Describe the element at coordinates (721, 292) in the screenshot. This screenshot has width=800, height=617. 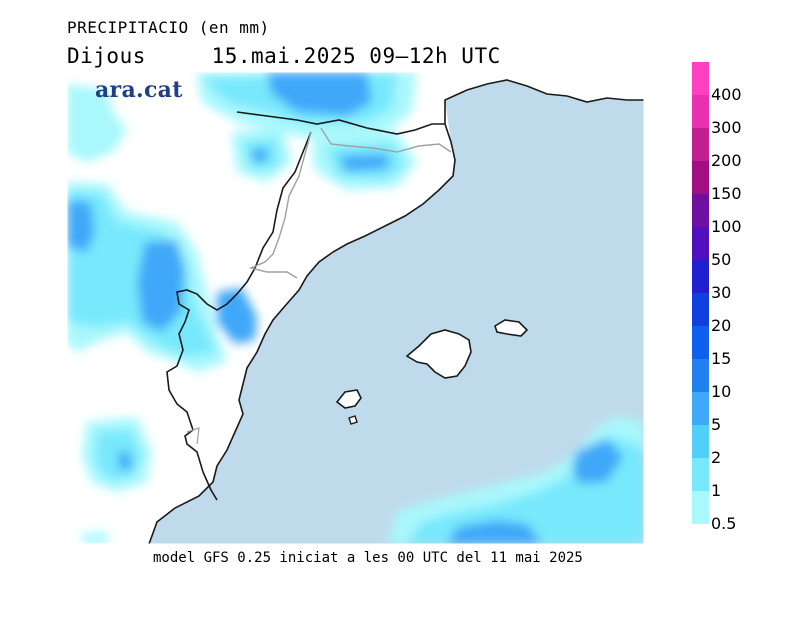
I see `legend-label-30: 30` at that location.